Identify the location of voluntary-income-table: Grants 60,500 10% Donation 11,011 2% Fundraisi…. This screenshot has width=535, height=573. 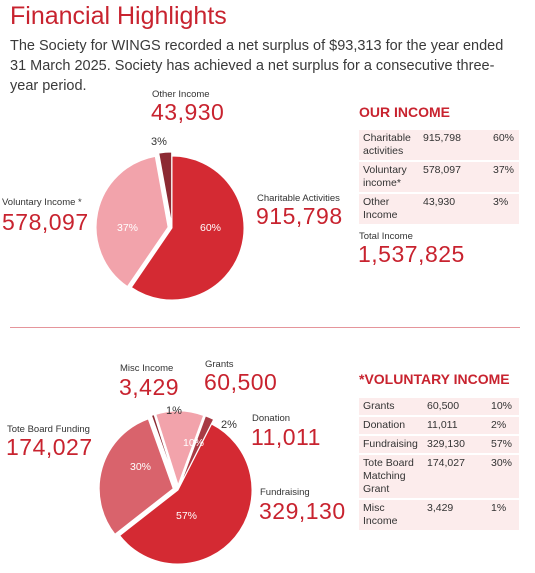
(439, 464).